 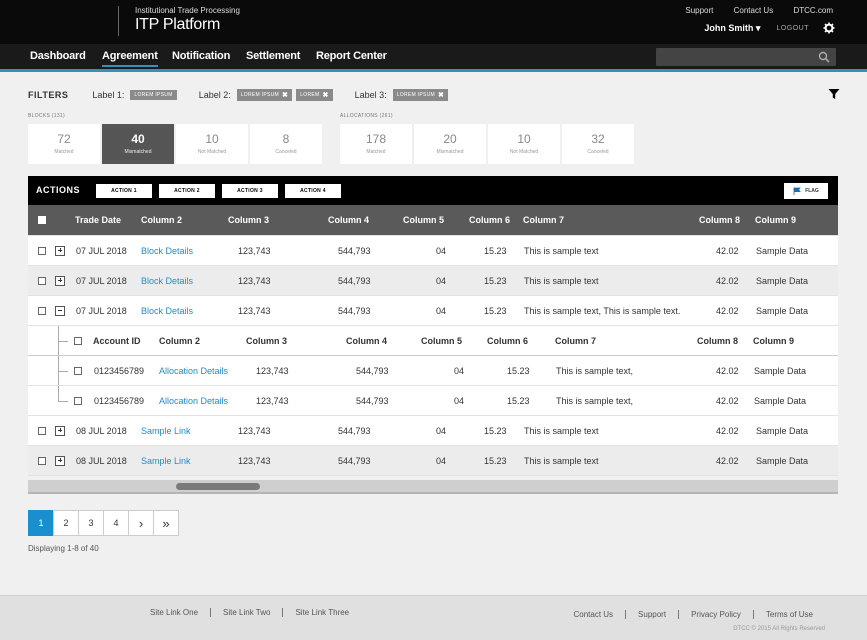 What do you see at coordinates (124, 191) in the screenshot?
I see `action-1-button: ACTION 1` at bounding box center [124, 191].